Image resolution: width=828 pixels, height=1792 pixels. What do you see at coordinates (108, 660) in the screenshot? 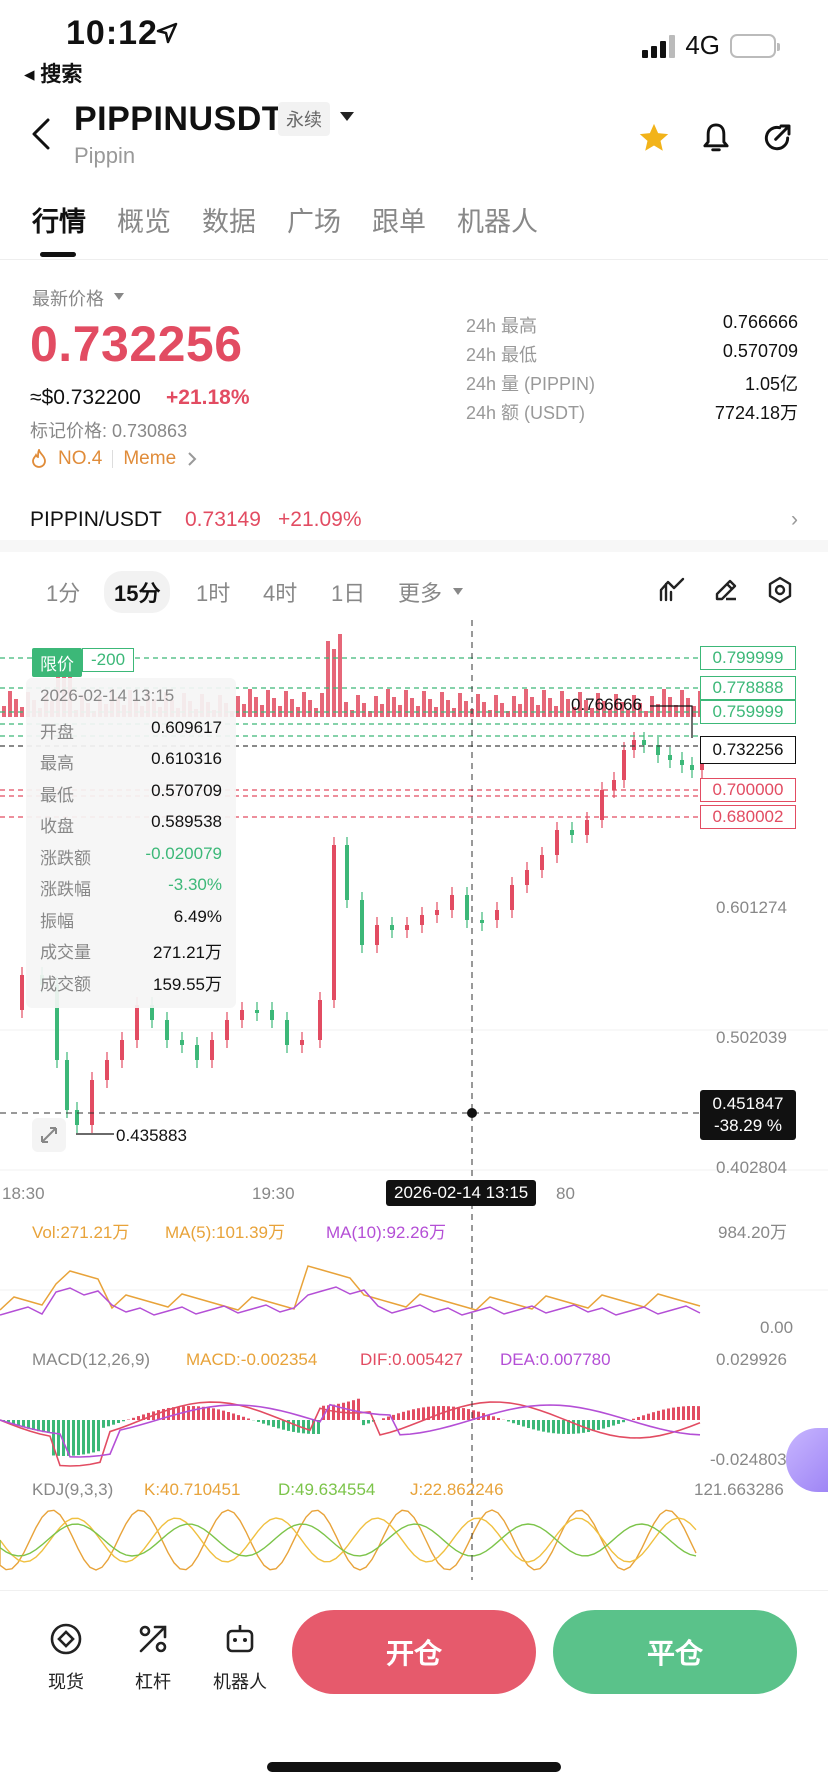
I see `order-qty-badge: -200` at bounding box center [108, 660].